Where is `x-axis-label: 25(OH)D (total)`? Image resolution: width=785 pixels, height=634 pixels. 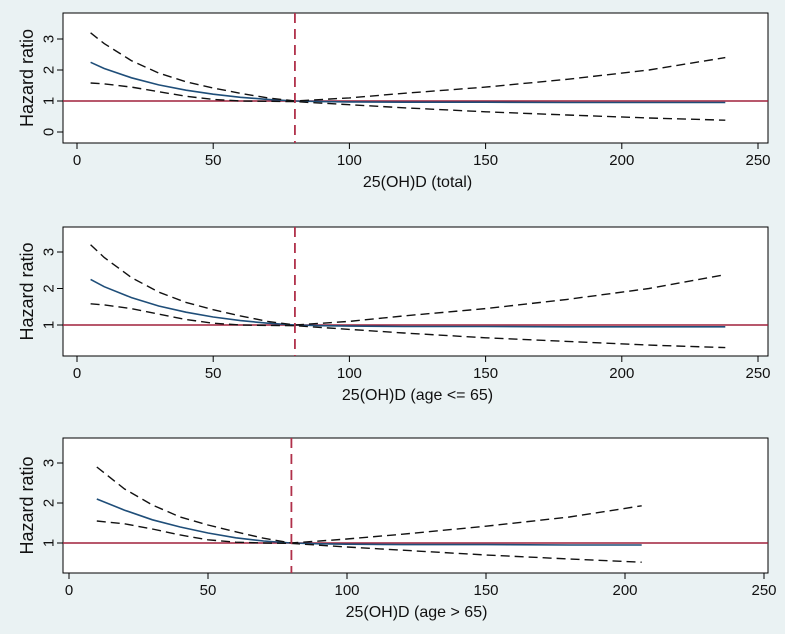
x-axis-label: 25(OH)D (total) is located at coordinates (417, 182).